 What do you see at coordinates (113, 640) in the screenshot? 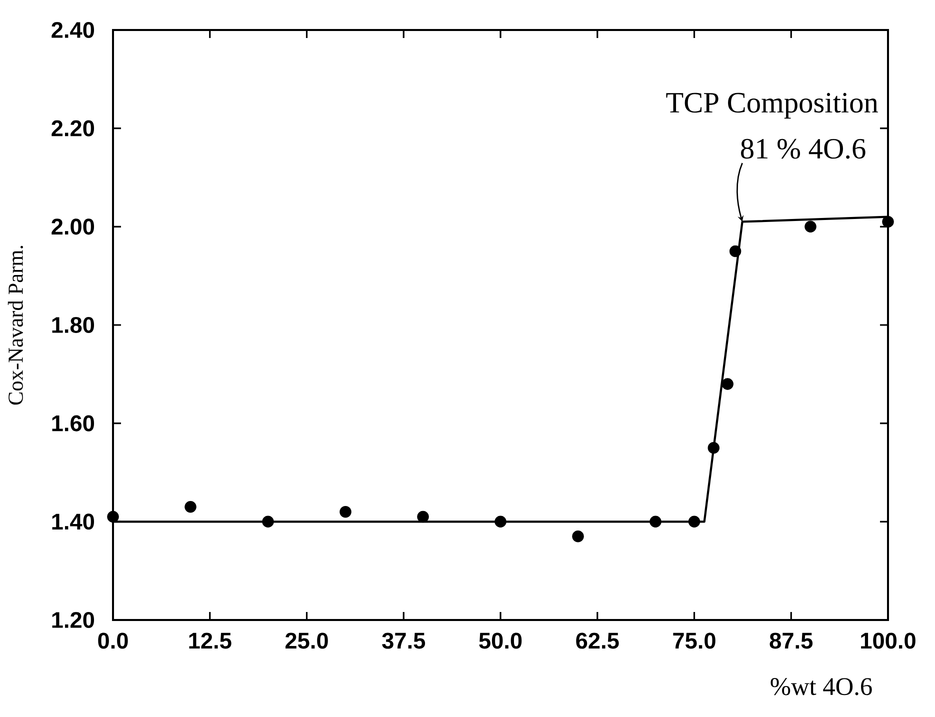
I see `x-tick-label: 0.0` at bounding box center [113, 640].